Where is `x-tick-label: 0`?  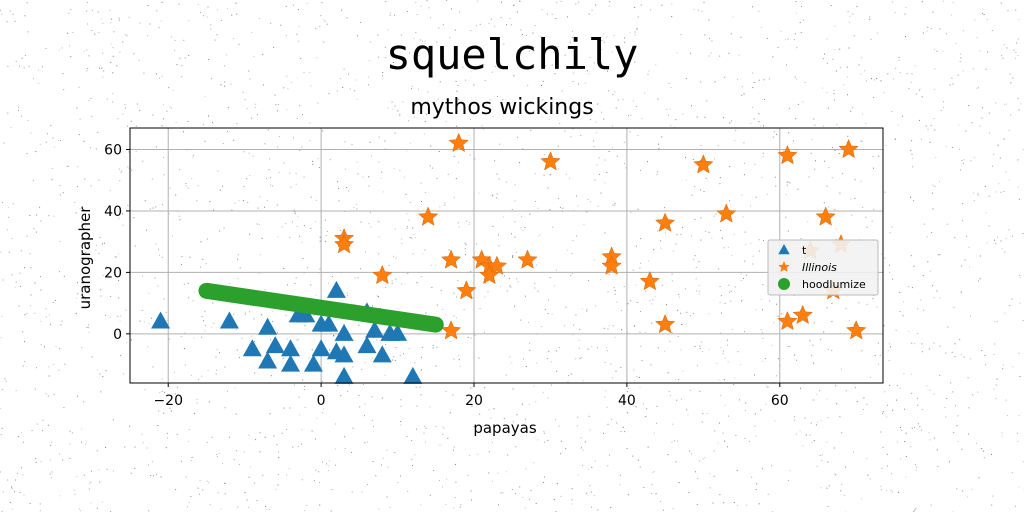 x-tick-label: 0 is located at coordinates (321, 401).